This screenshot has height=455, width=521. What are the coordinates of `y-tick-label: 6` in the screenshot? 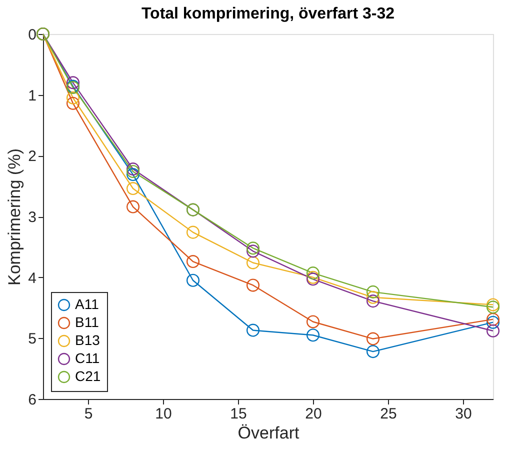 It's located at (32, 400).